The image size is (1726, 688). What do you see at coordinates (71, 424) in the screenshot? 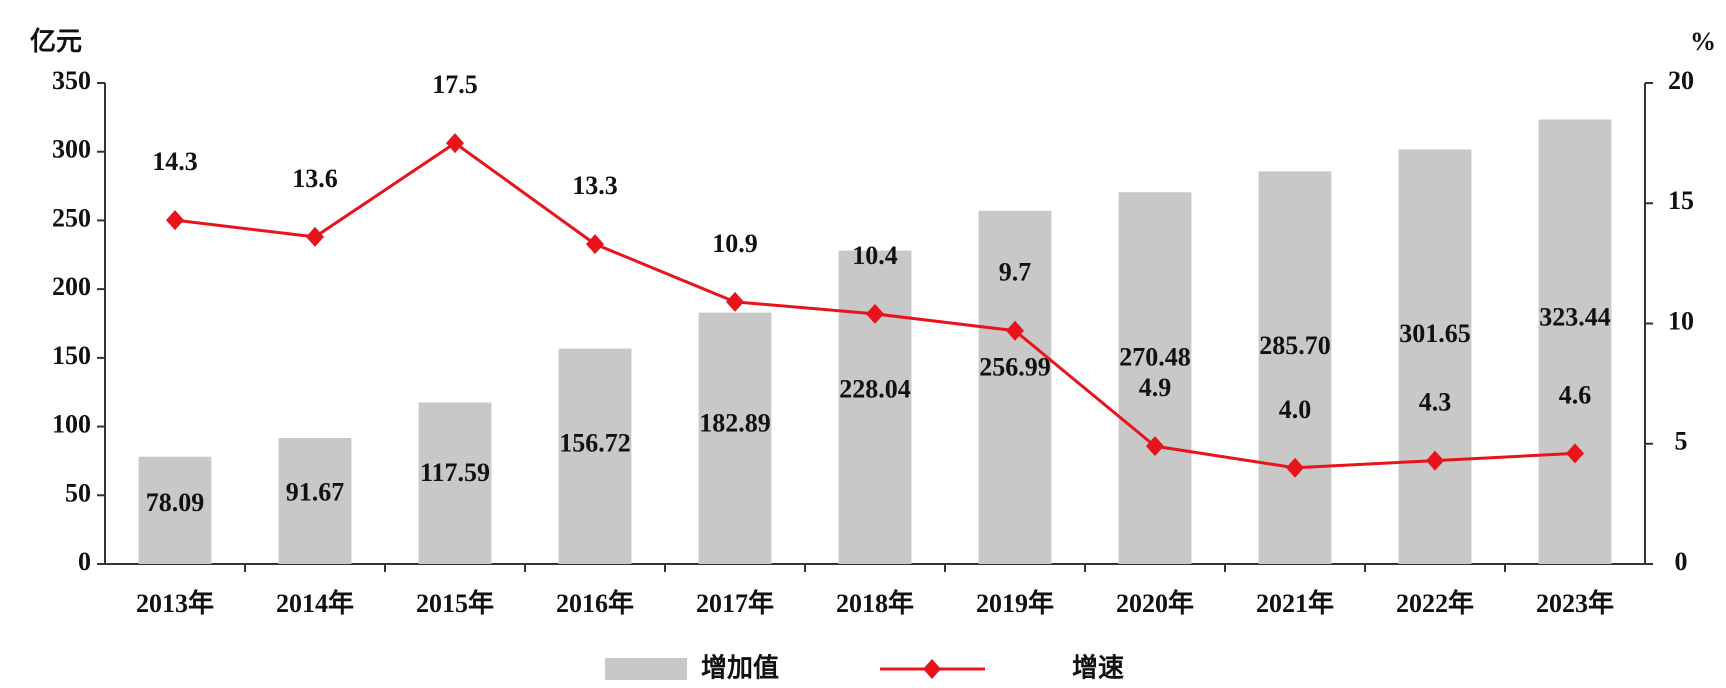
I see `y-tick-label: 100` at bounding box center [71, 424].